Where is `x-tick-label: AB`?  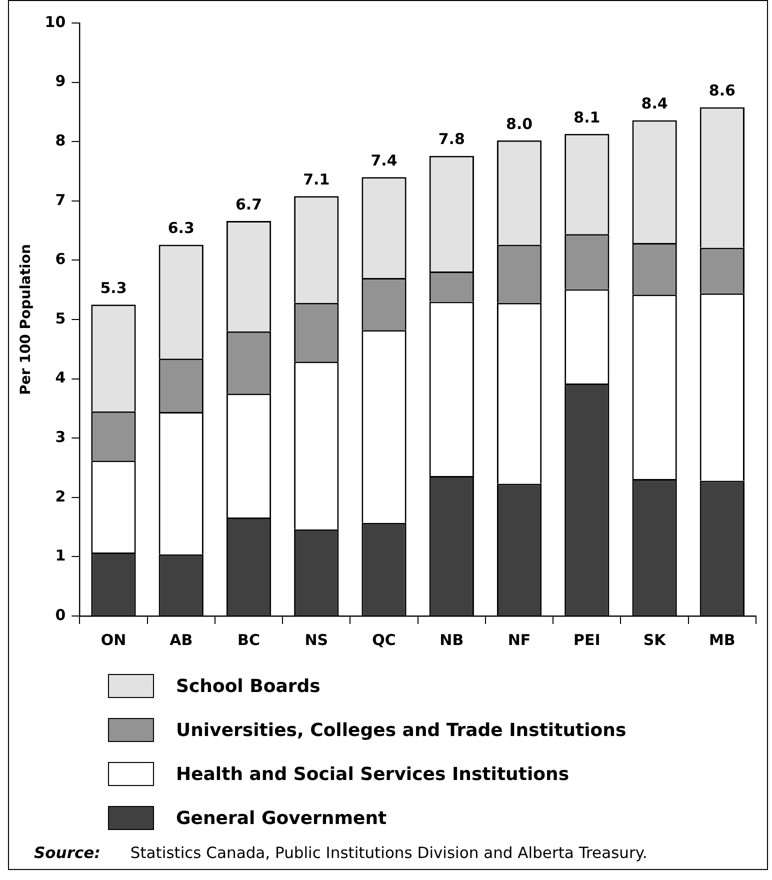
x-tick-label: AB is located at coordinates (181, 639).